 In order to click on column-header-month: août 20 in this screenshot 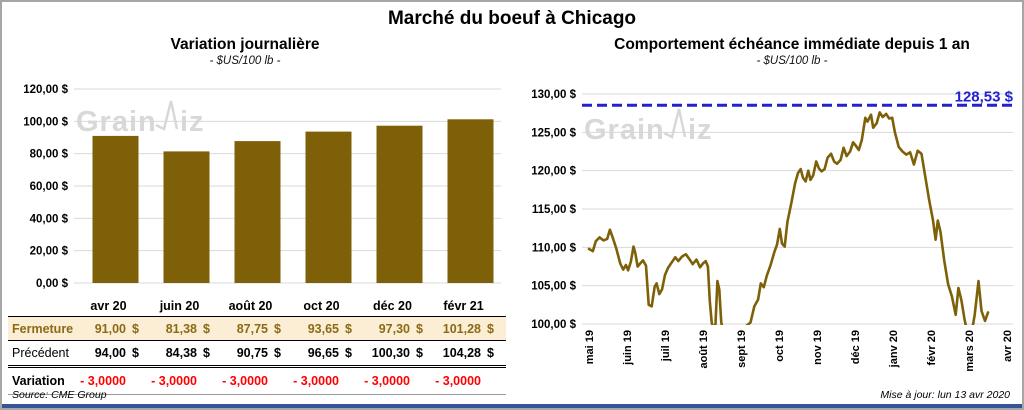, I will do `click(250, 305)`.